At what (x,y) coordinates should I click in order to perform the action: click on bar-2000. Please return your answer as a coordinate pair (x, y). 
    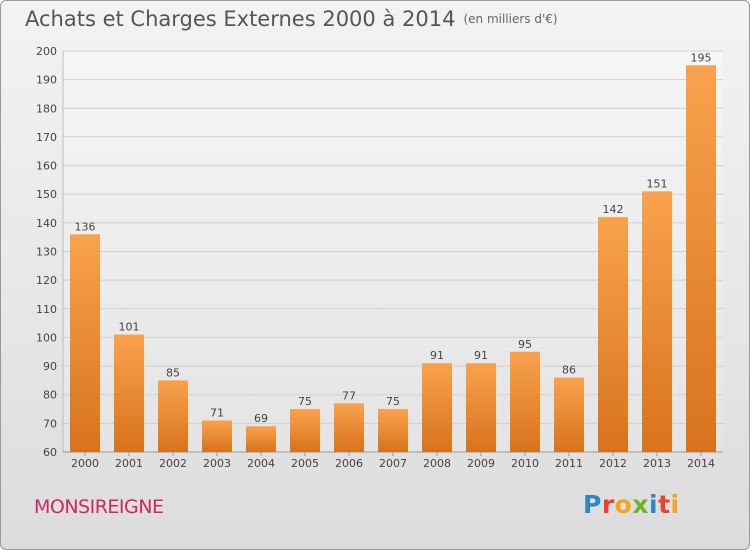
    Looking at the image, I should click on (85, 343).